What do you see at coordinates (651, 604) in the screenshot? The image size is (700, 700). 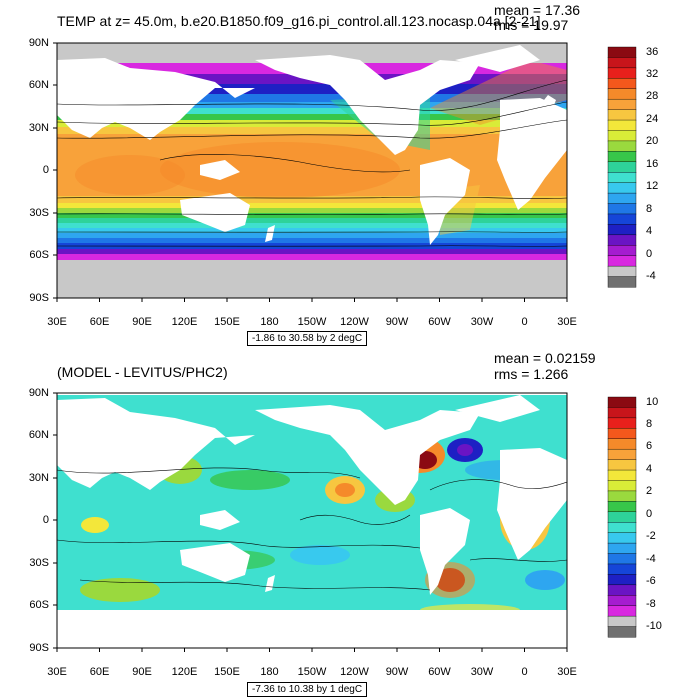 I see `panel2-colorbar-label: -8` at bounding box center [651, 604].